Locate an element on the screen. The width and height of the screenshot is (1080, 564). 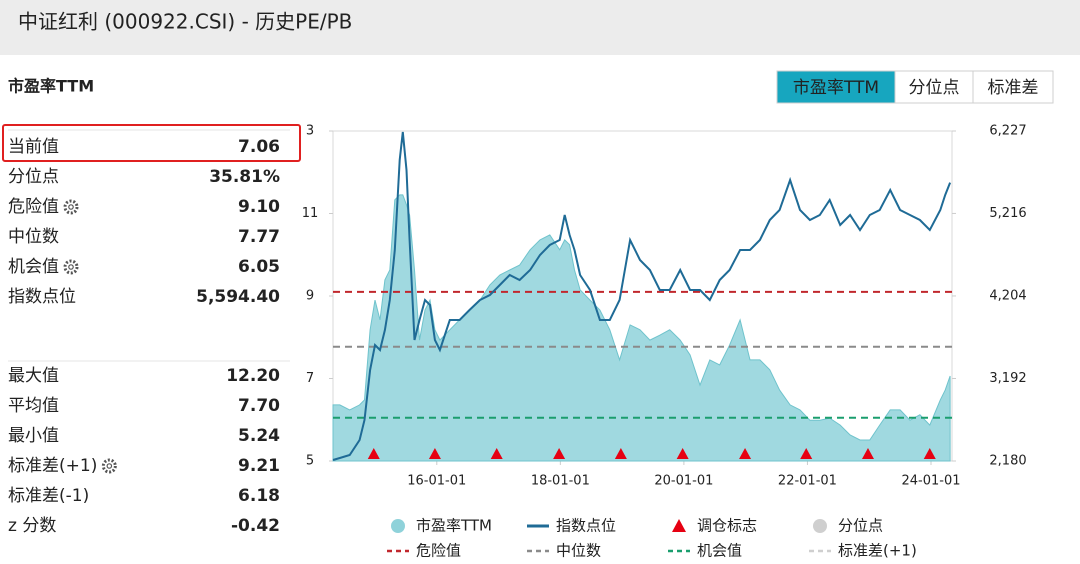
stat-value: 12.20 is located at coordinates (253, 376).